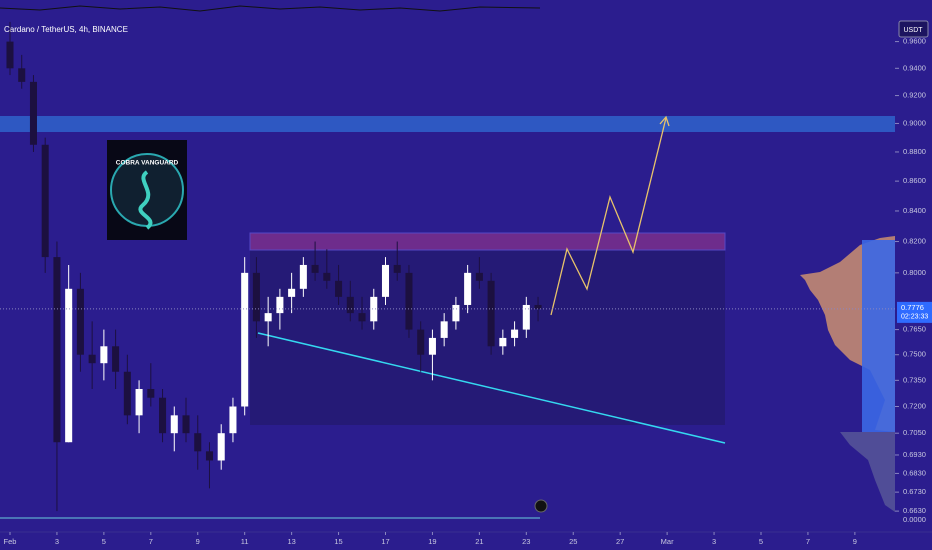  I want to click on logo-text: COBRA VANGUARD, so click(147, 163).